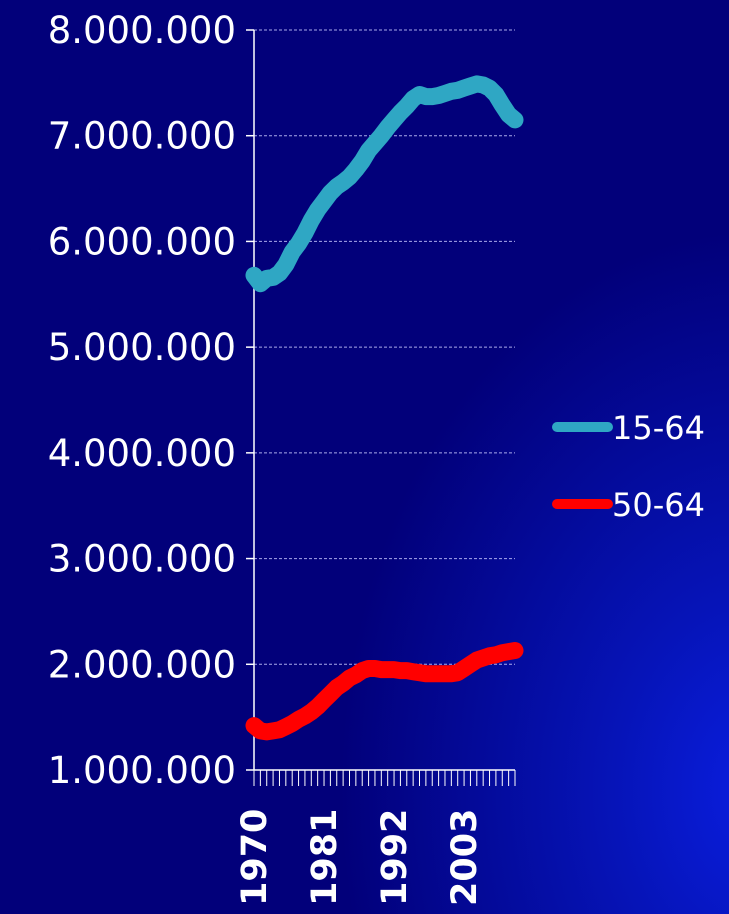  What do you see at coordinates (658, 505) in the screenshot?
I see `legend-label: 50-64` at bounding box center [658, 505].